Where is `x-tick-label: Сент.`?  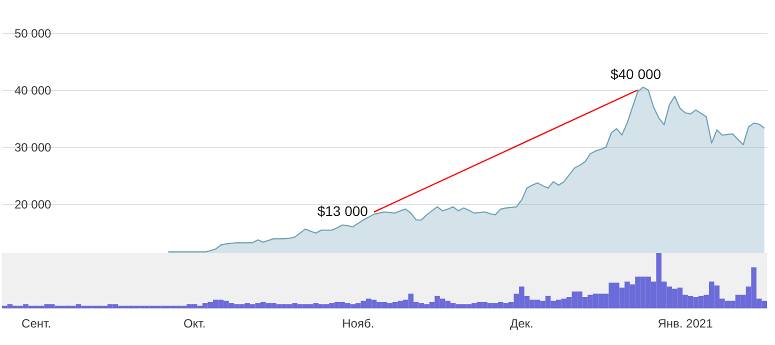 x-tick-label: Сент. is located at coordinates (37, 323).